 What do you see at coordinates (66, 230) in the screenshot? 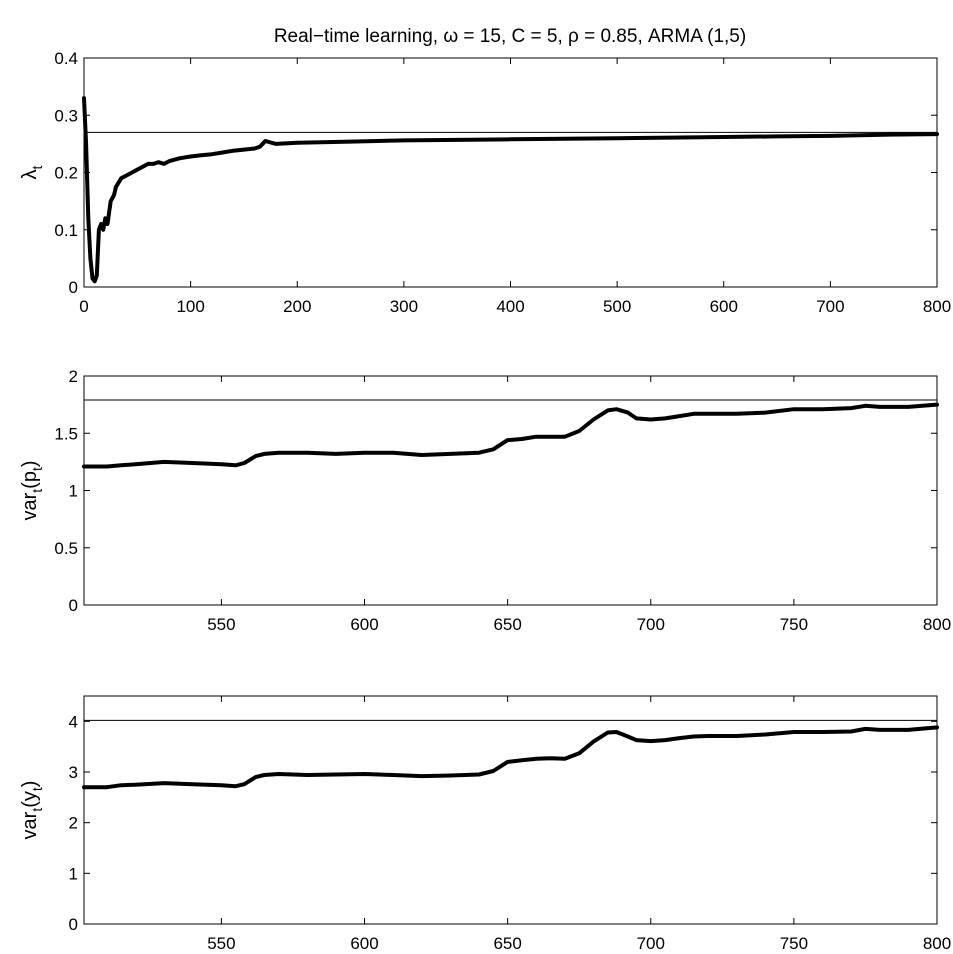
I see `y-tick-label: 0.1` at bounding box center [66, 230].